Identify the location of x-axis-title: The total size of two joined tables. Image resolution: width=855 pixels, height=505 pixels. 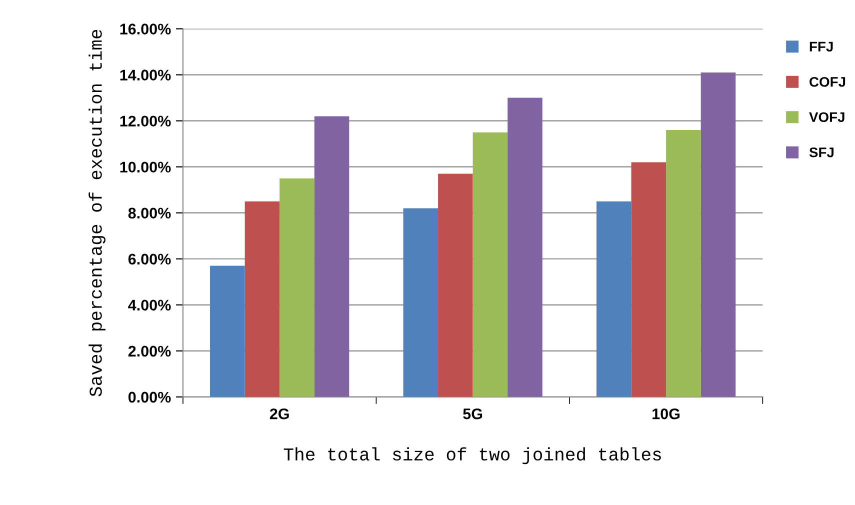
(472, 455).